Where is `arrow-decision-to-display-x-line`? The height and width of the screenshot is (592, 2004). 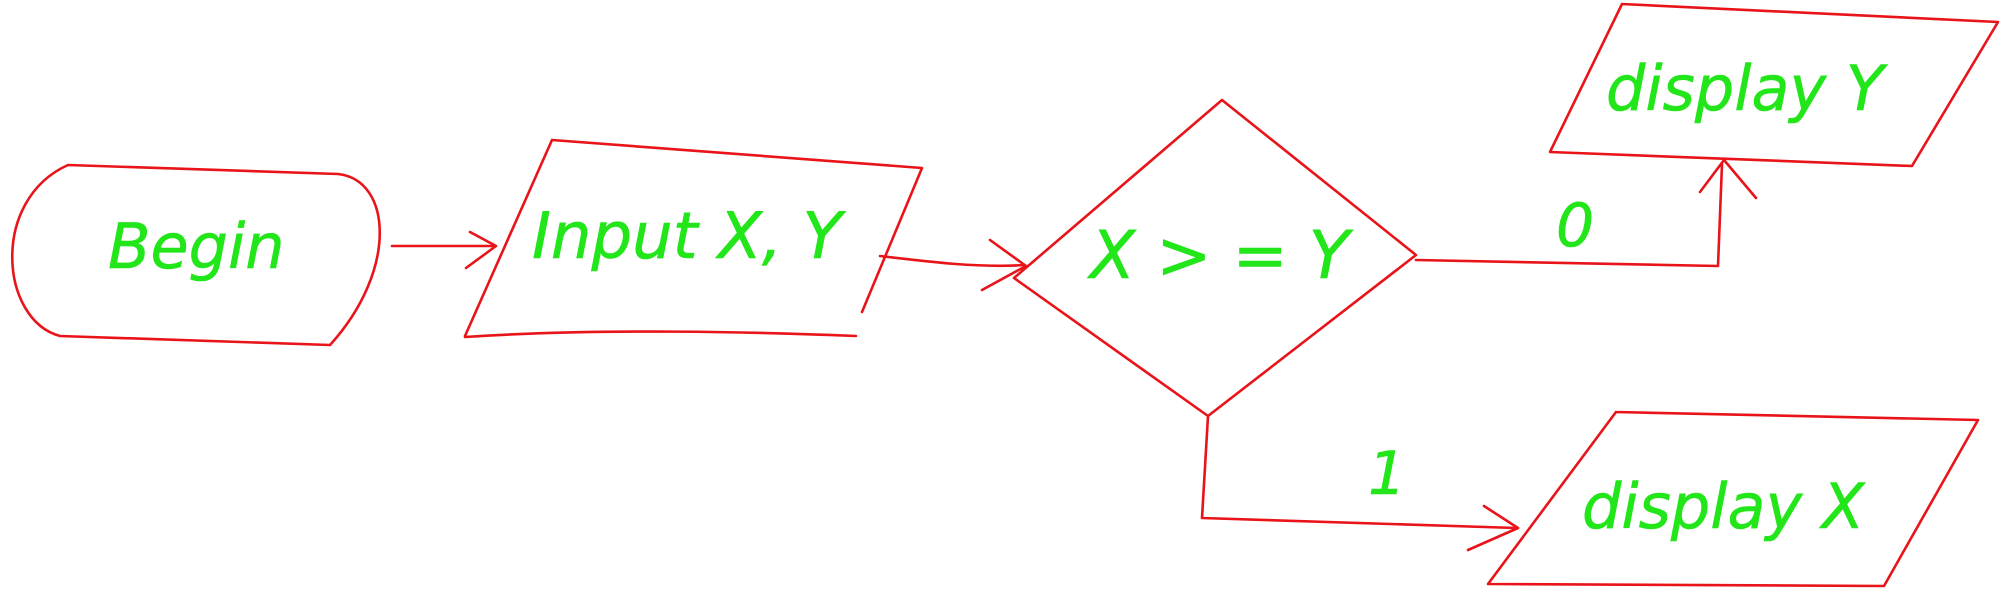 arrow-decision-to-display-x-line is located at coordinates (1359, 472).